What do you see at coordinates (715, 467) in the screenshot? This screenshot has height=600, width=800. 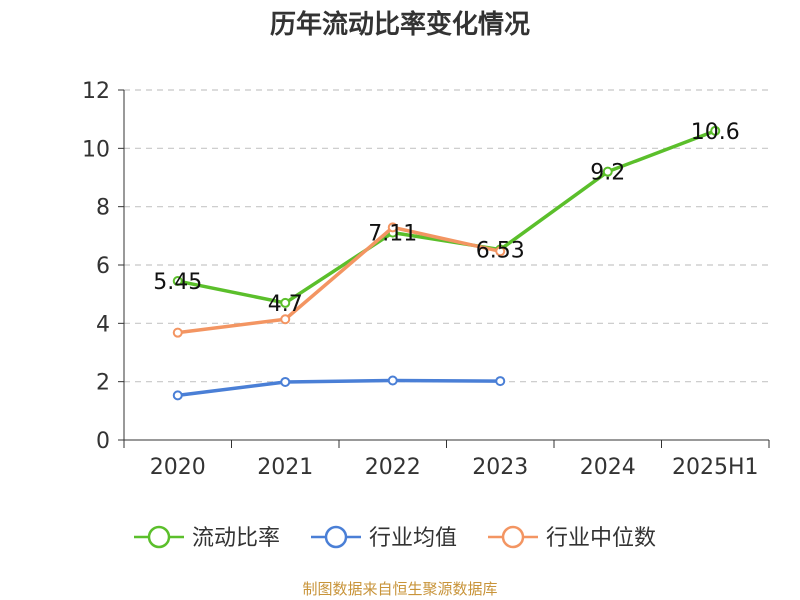 I see `x-tick-label: 2025H1` at bounding box center [715, 467].